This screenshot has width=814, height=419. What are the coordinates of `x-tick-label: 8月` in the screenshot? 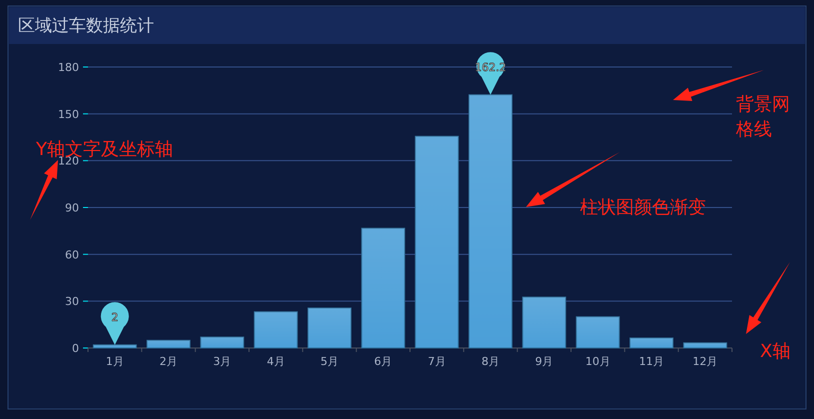 It's located at (491, 361).